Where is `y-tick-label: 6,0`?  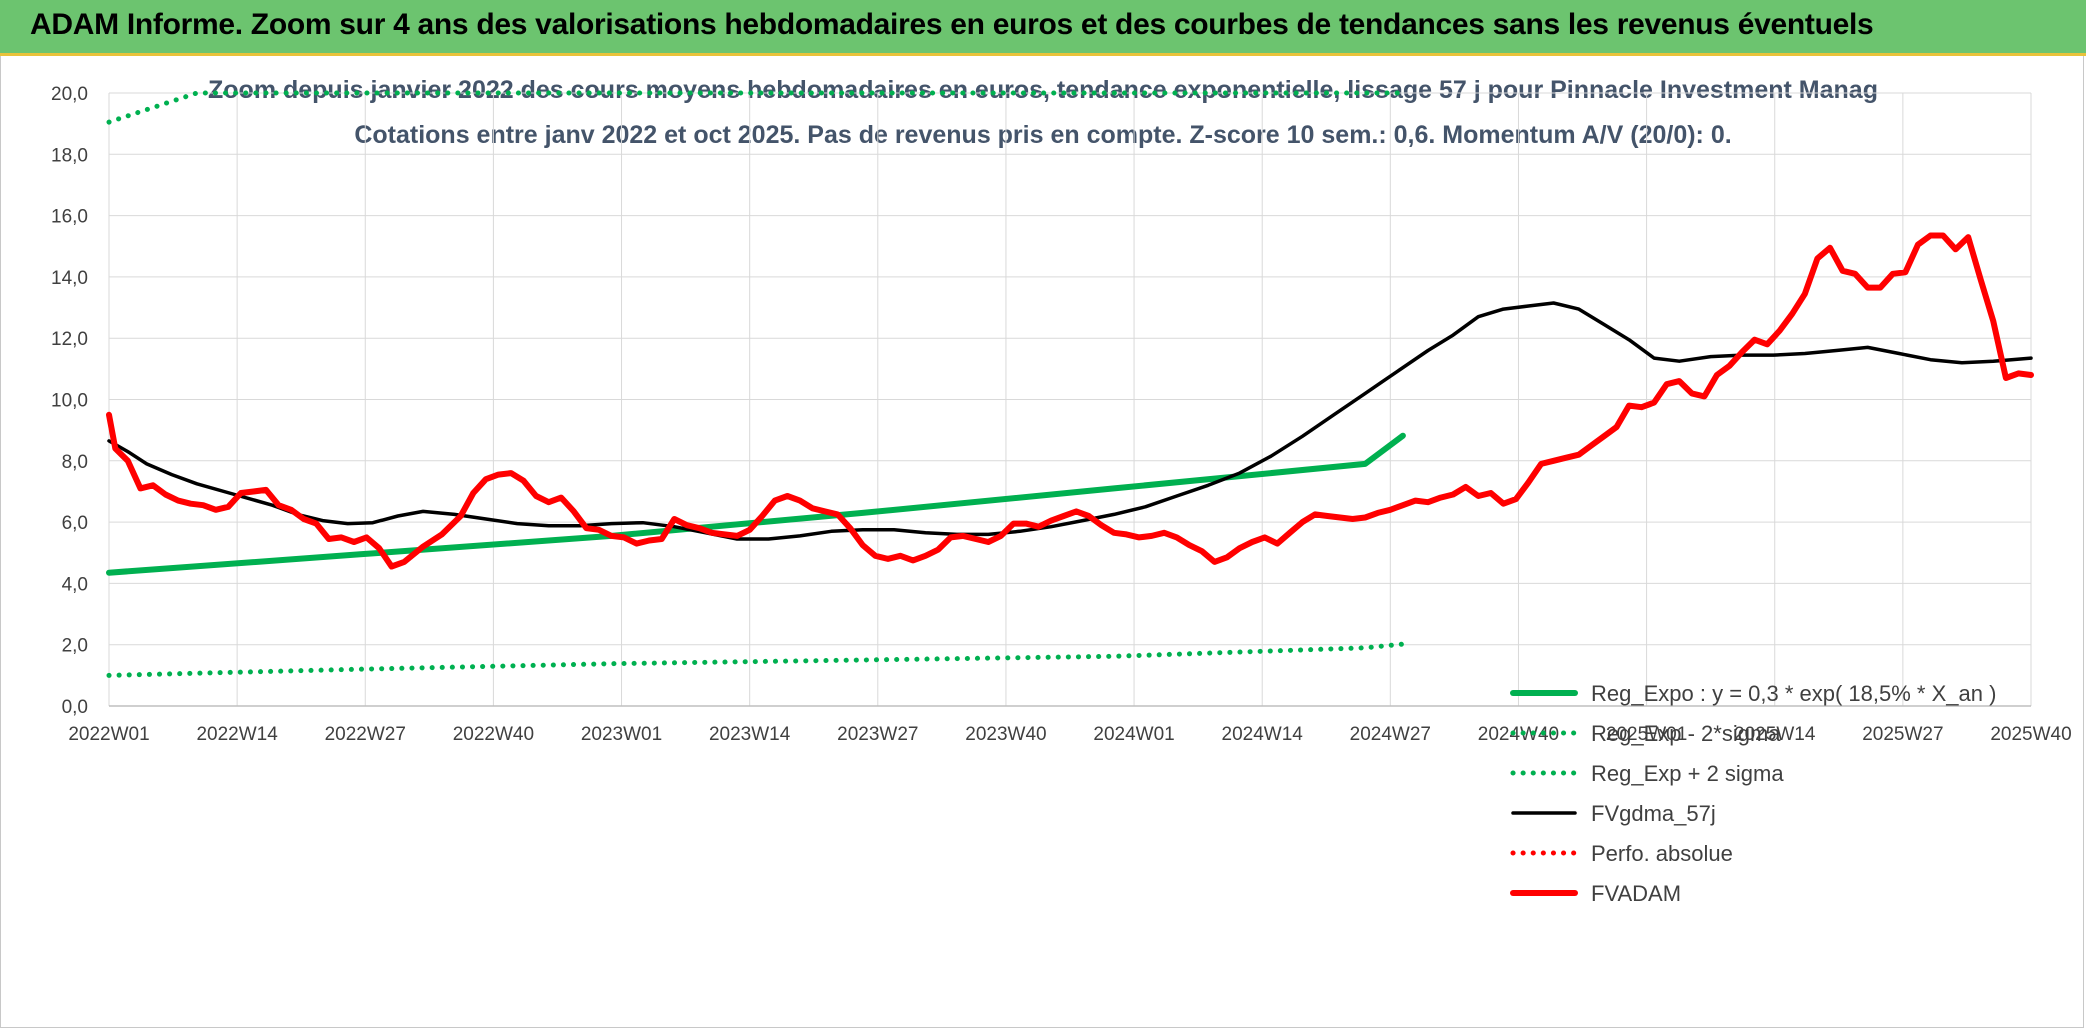 y-tick-label: 6,0 is located at coordinates (75, 523).